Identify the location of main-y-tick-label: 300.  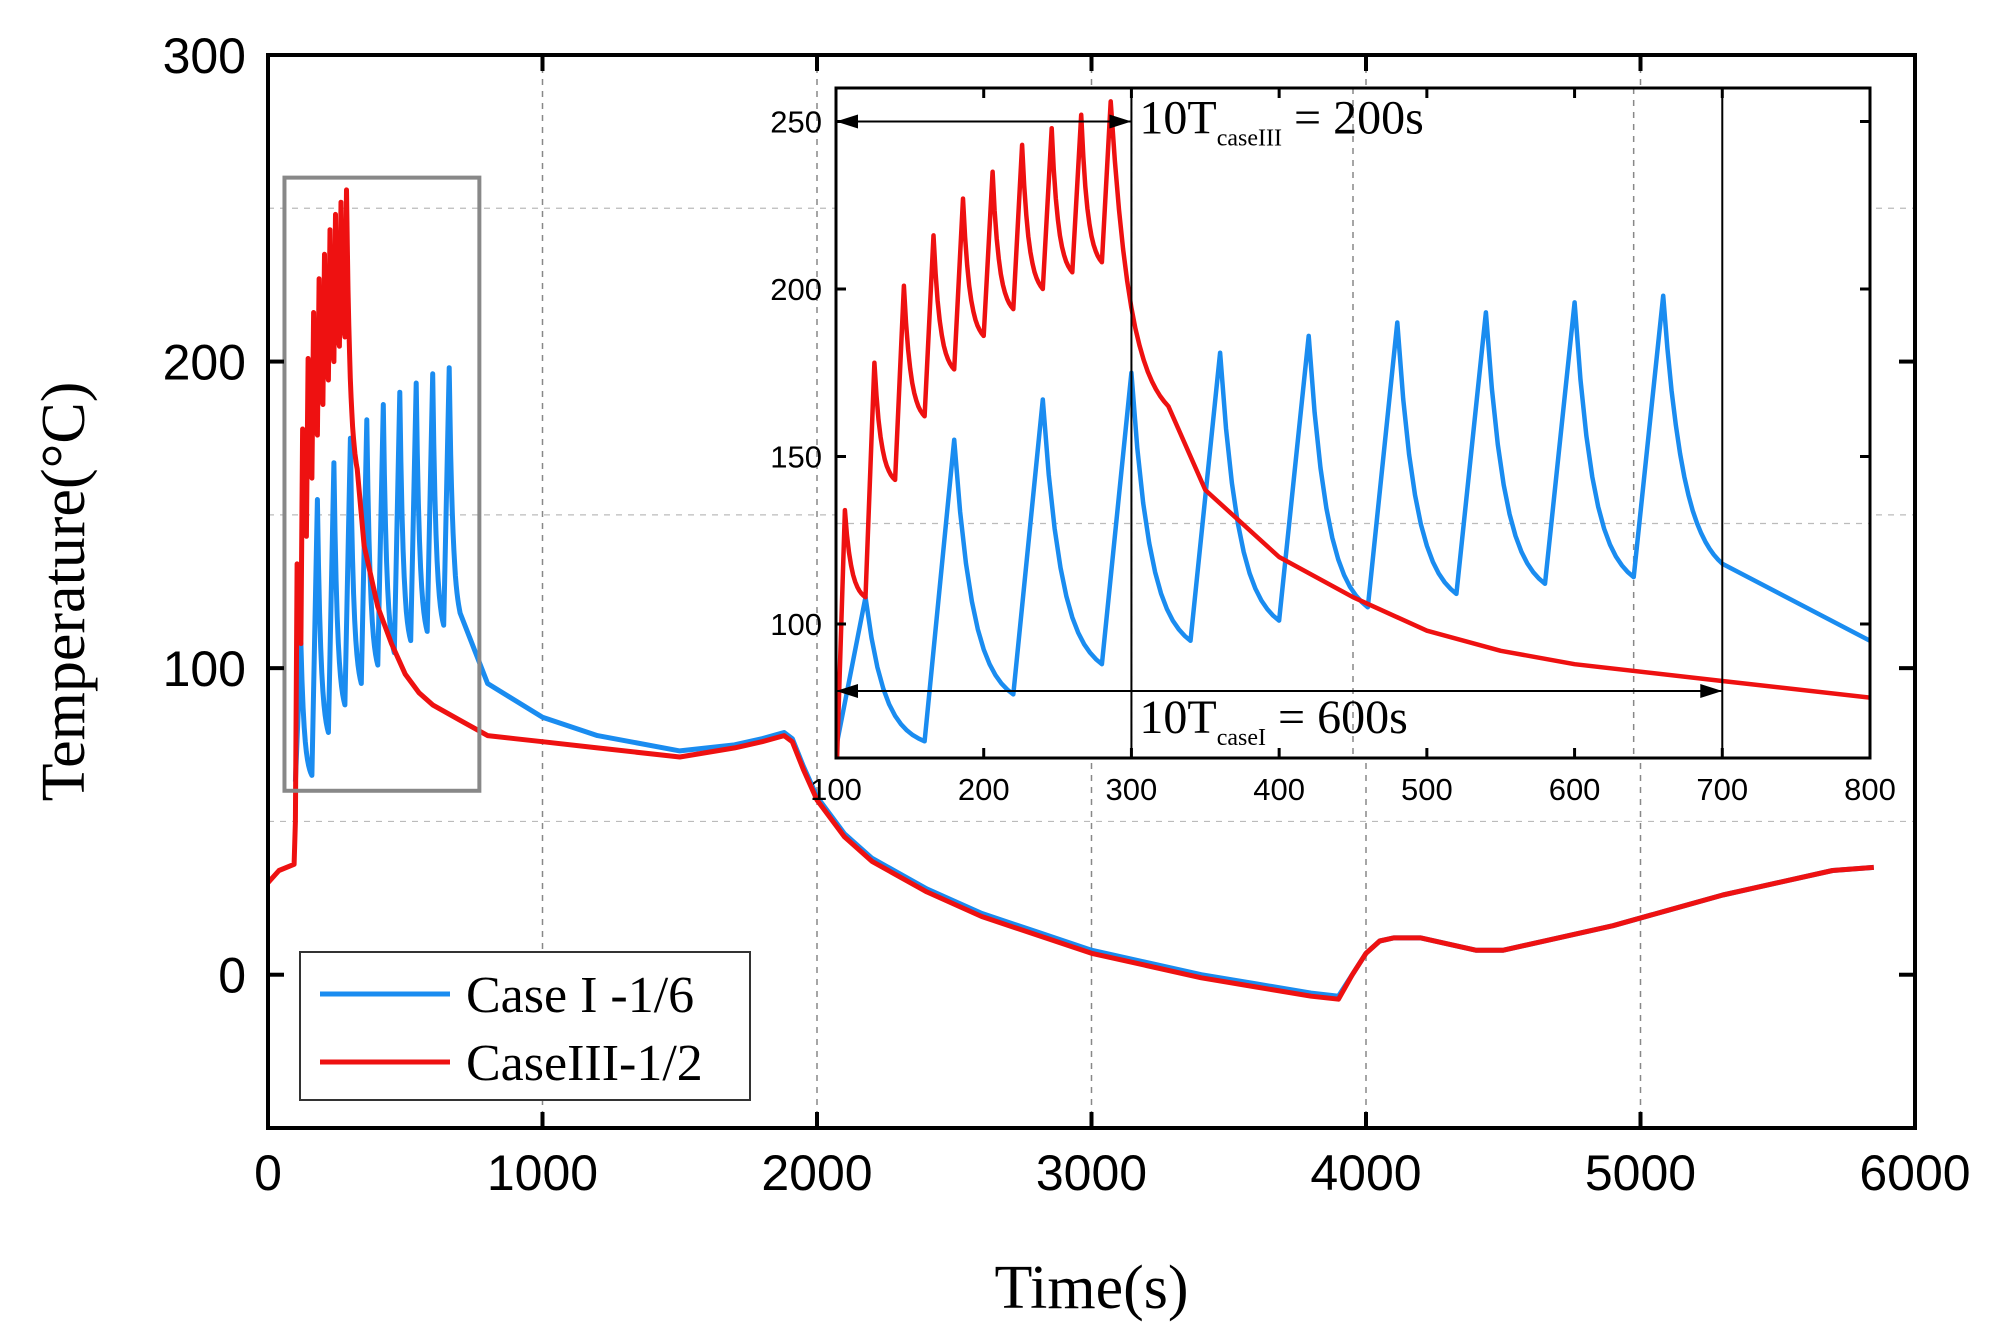
(204, 56).